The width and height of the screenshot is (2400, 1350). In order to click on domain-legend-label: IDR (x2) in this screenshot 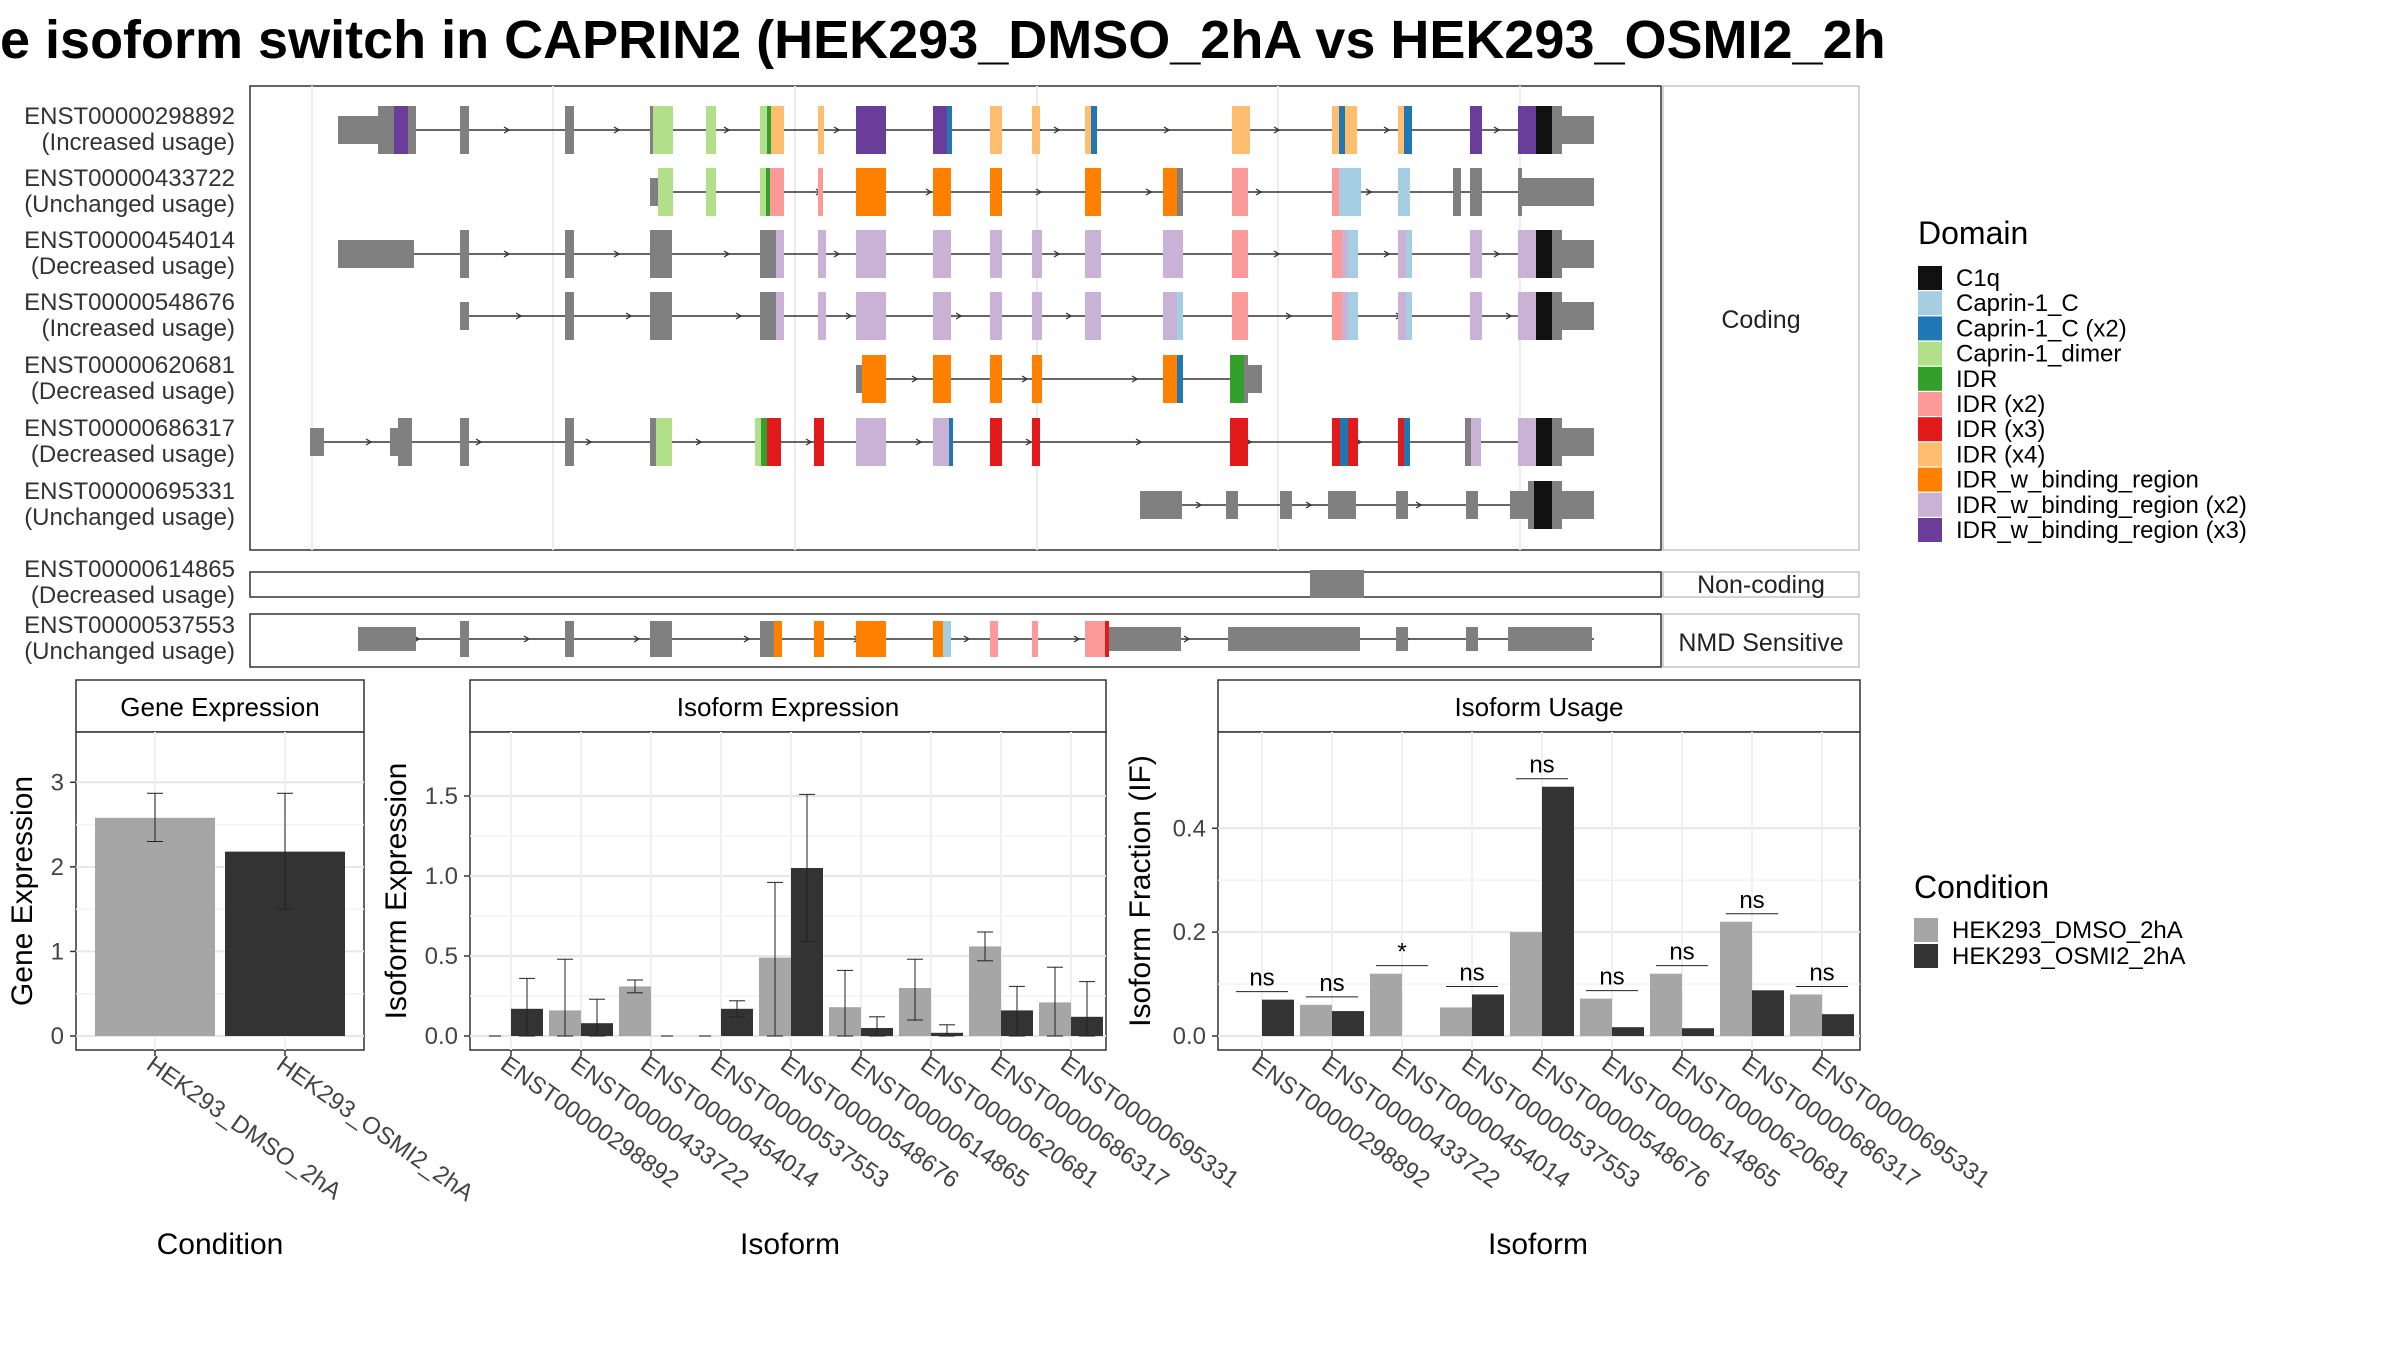, I will do `click(2000, 404)`.